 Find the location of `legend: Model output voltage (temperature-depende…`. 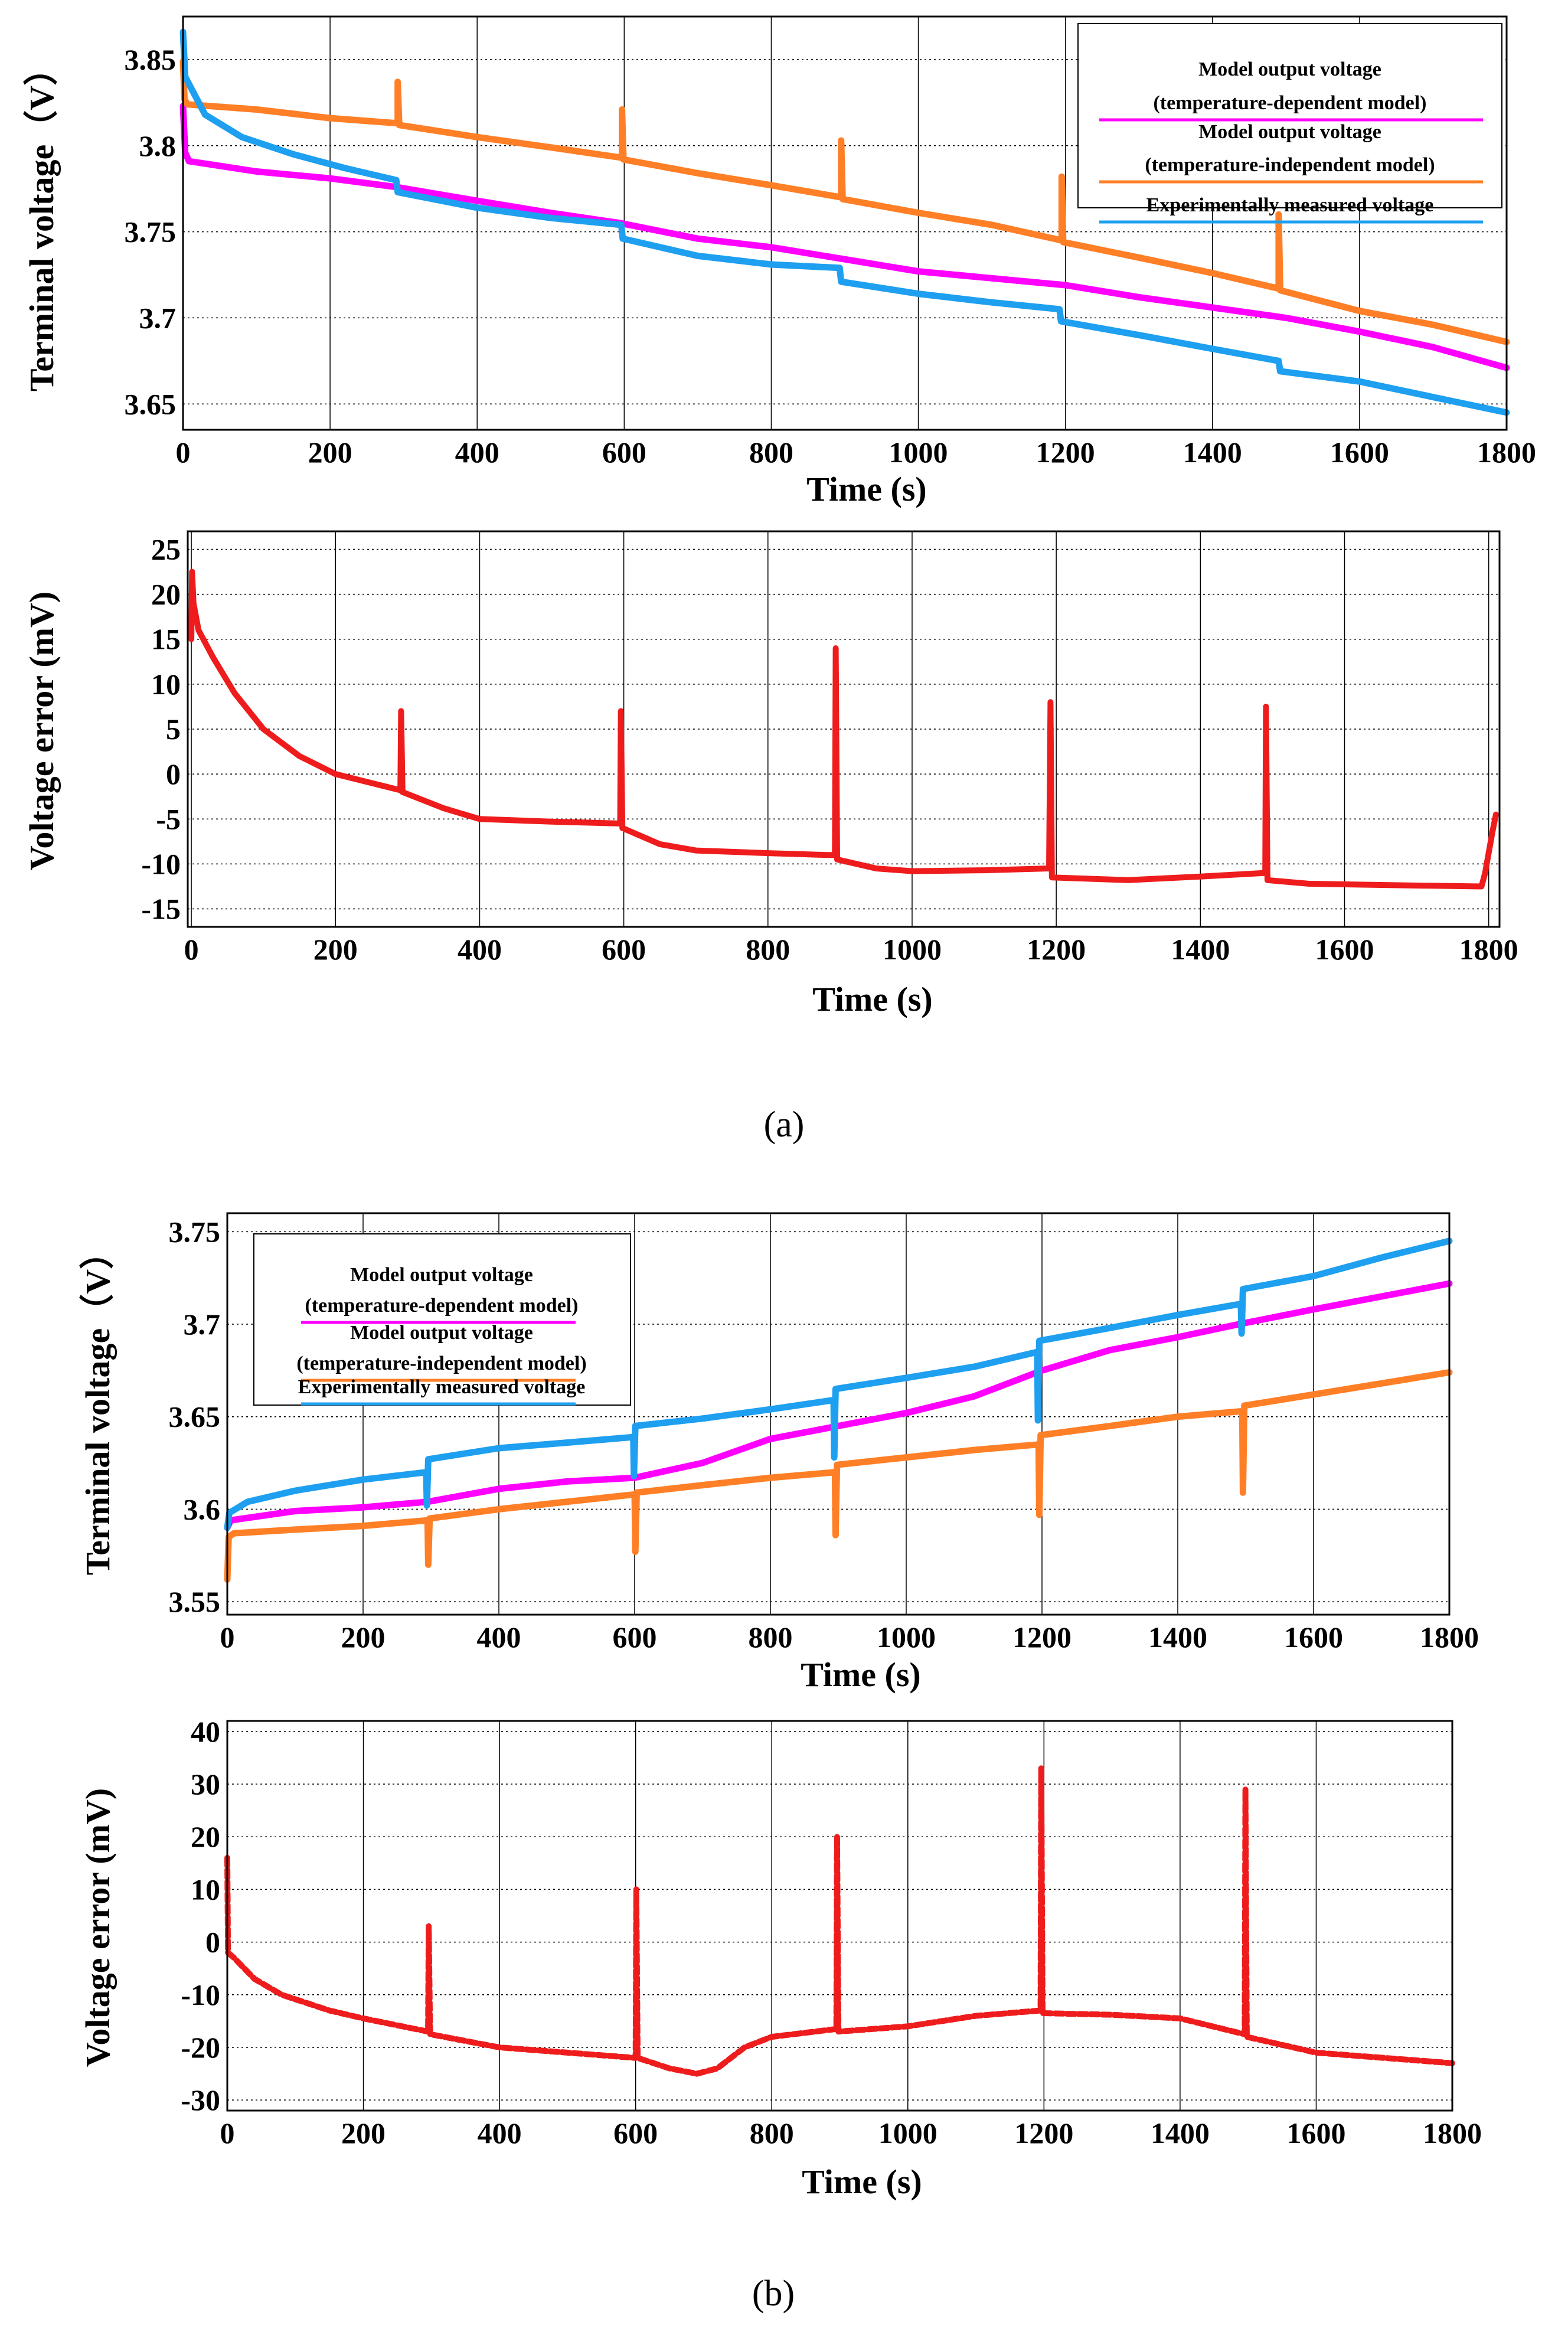

legend: Model output voltage (temperature-depende… is located at coordinates (442, 1319).